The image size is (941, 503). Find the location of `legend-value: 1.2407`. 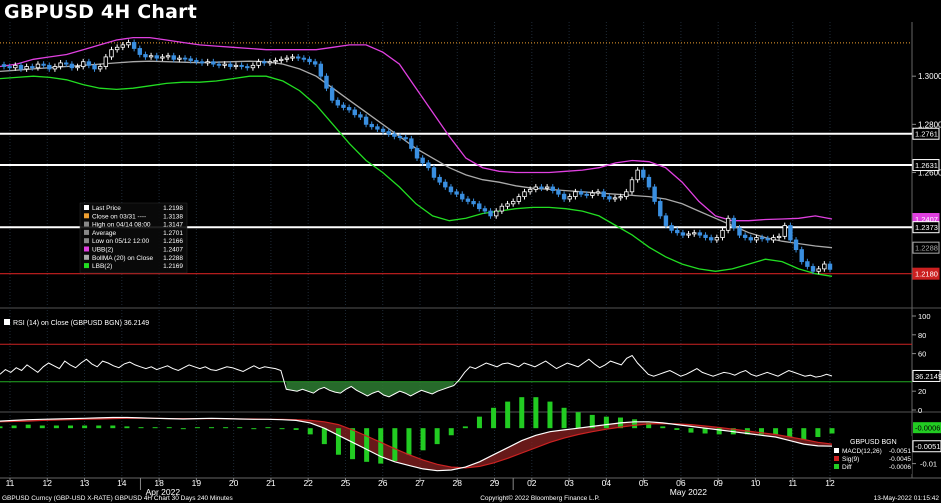

legend-value: 1.2407 is located at coordinates (173, 250).